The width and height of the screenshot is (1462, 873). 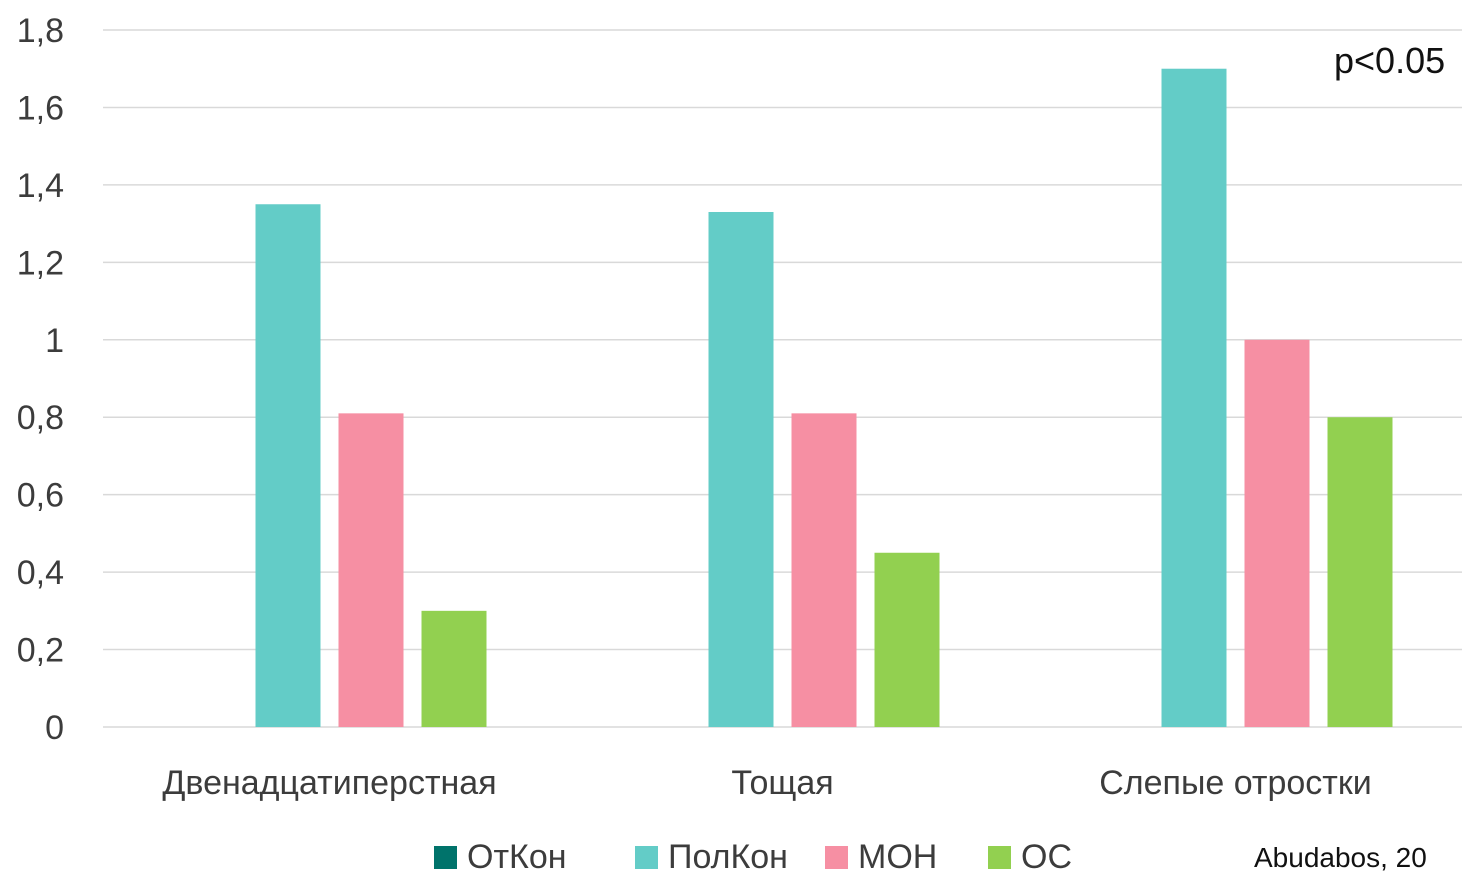 I want to click on y-axis-ticks: 0 0,2 0,4 0,6 0,8 1 1,2 1,4 1,6 1,8, so click(x=40, y=379).